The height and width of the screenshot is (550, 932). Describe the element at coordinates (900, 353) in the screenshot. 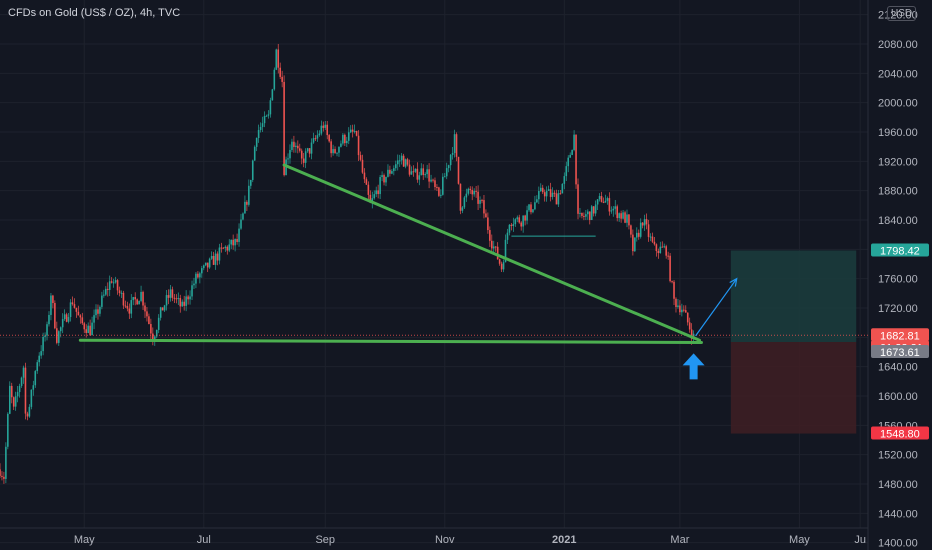

I see `price-label-text: 1673.61` at that location.